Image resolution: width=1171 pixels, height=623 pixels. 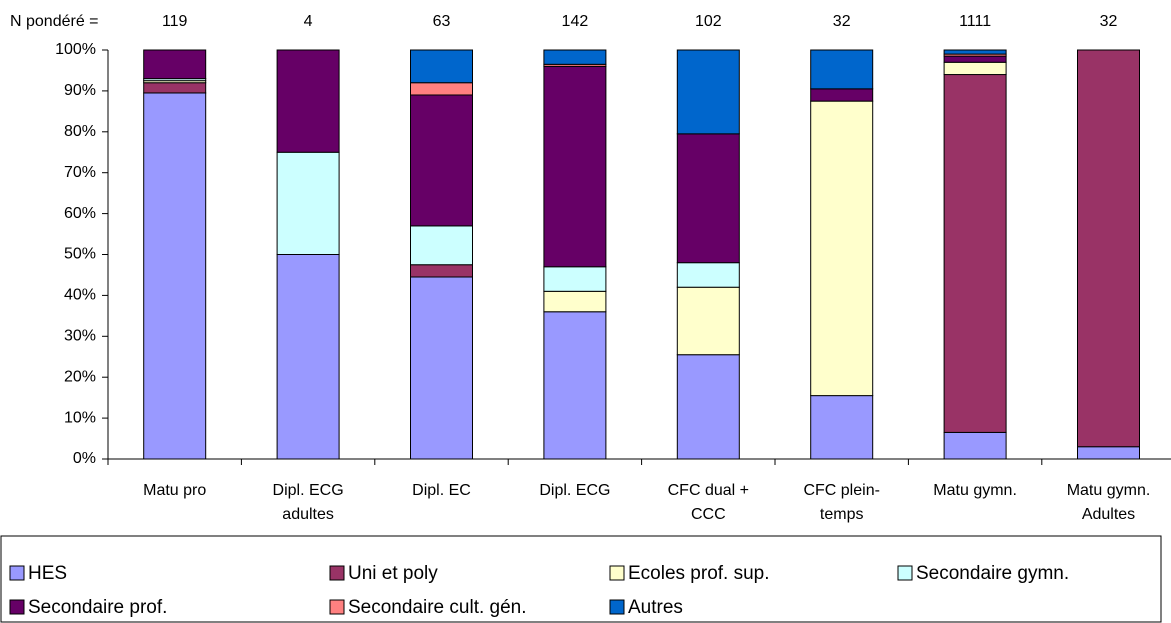 I want to click on n-value: 1111, so click(x=975, y=21).